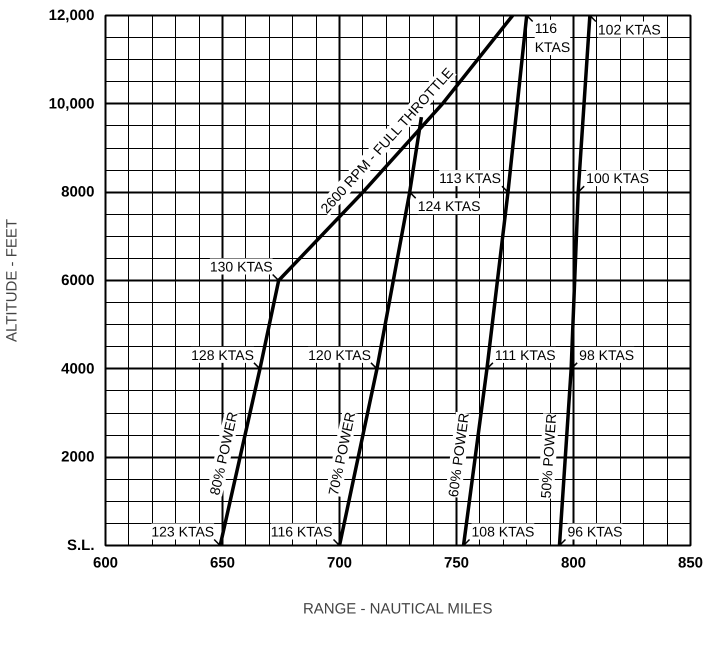 This screenshot has width=728, height=665. I want to click on y-tick-label: 10,000, so click(71, 103).